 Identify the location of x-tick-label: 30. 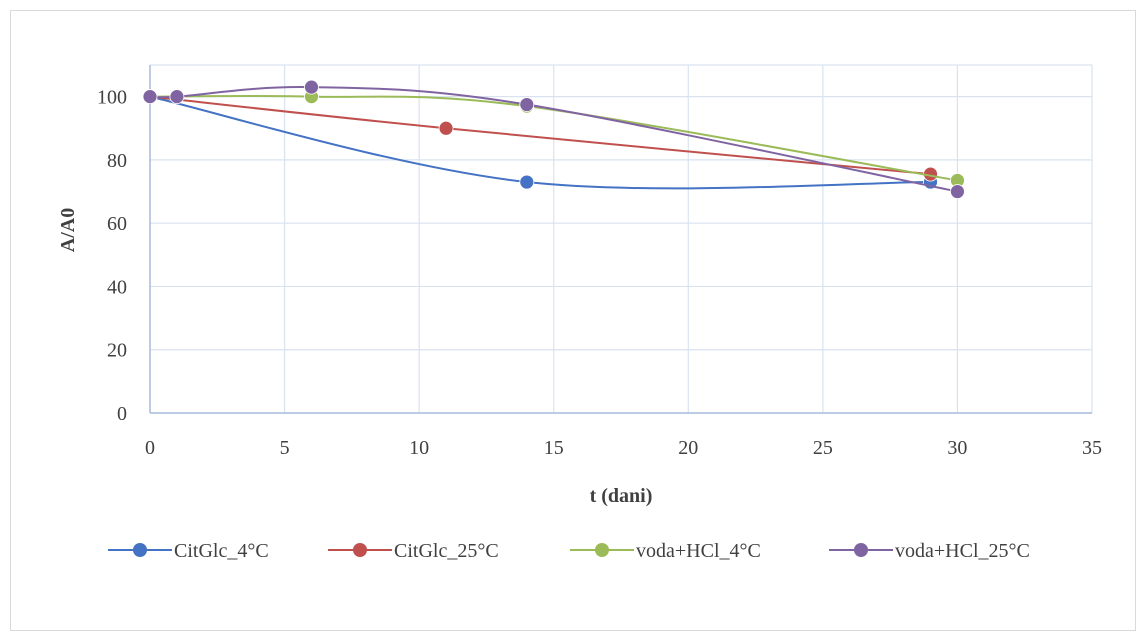
(957, 448).